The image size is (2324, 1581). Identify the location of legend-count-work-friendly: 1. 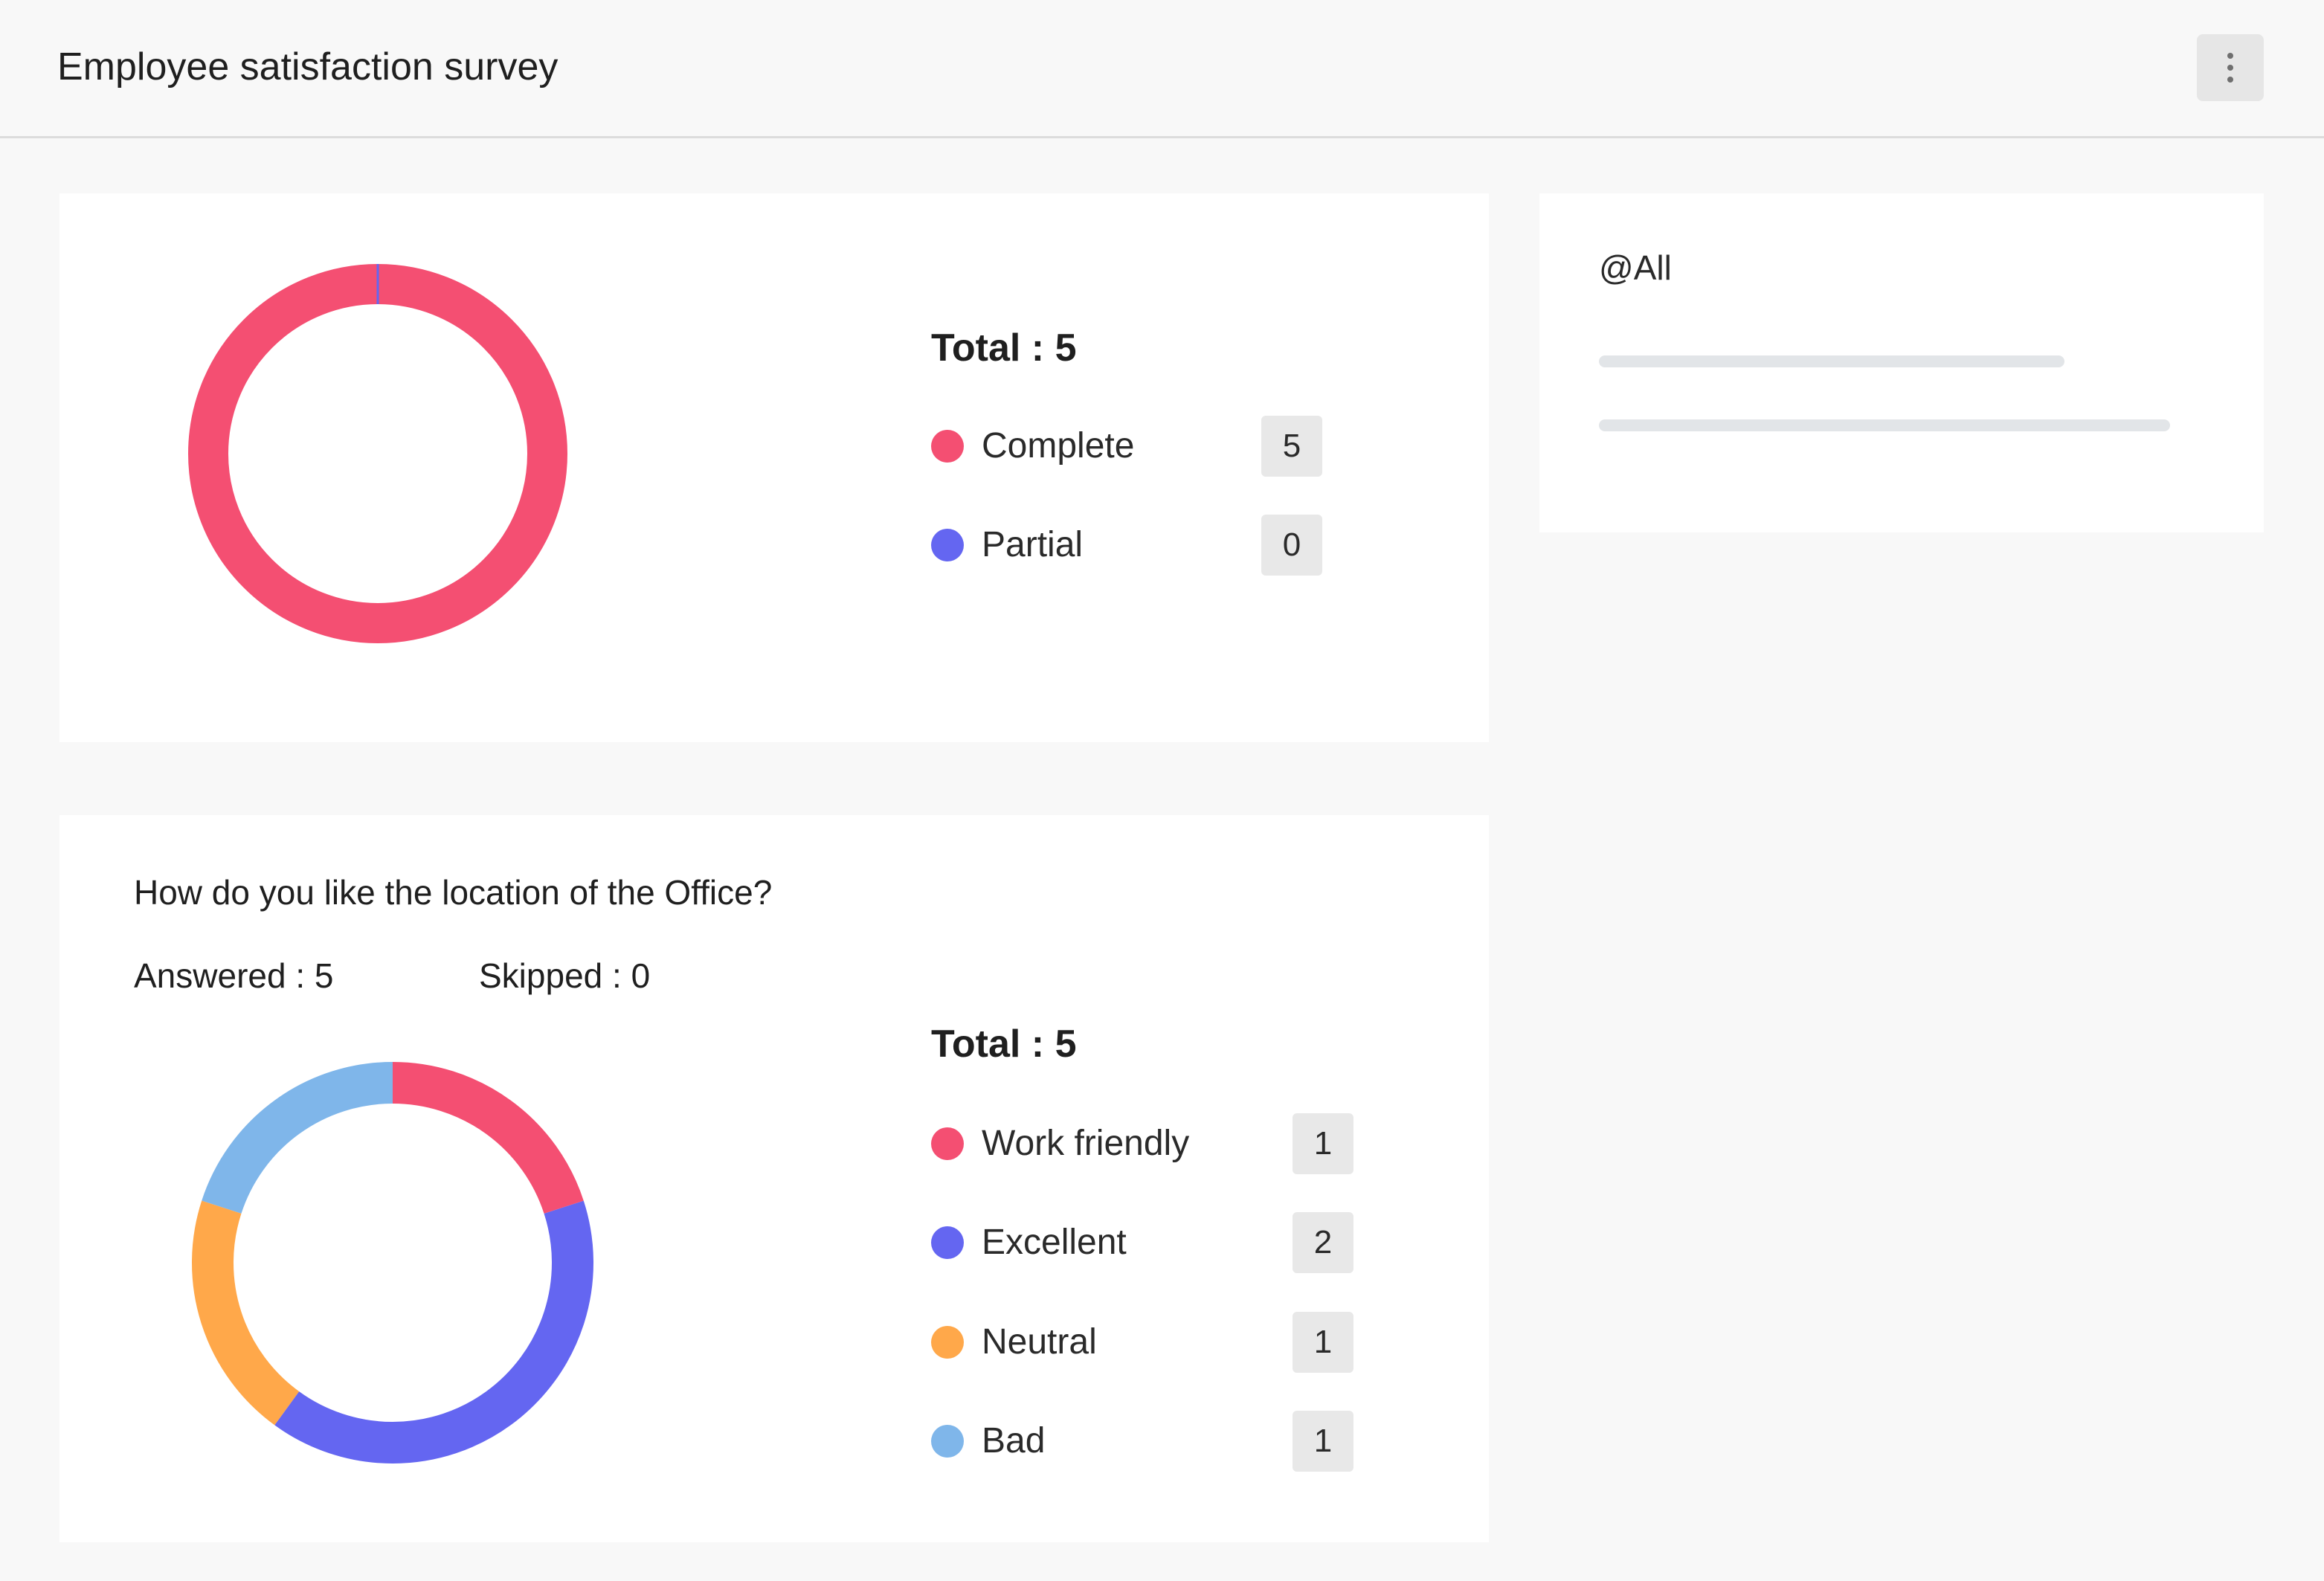
(1323, 1143).